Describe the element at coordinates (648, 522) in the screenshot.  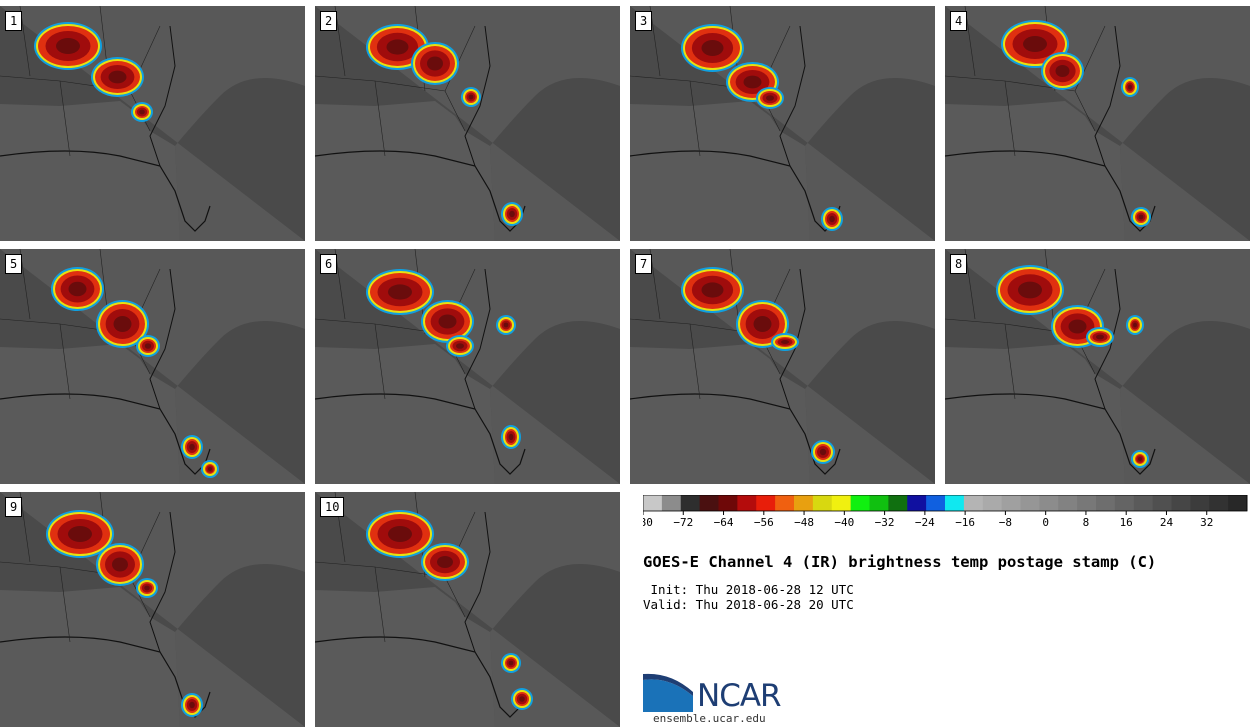
I see `colorbar-tick-label: −80` at that location.